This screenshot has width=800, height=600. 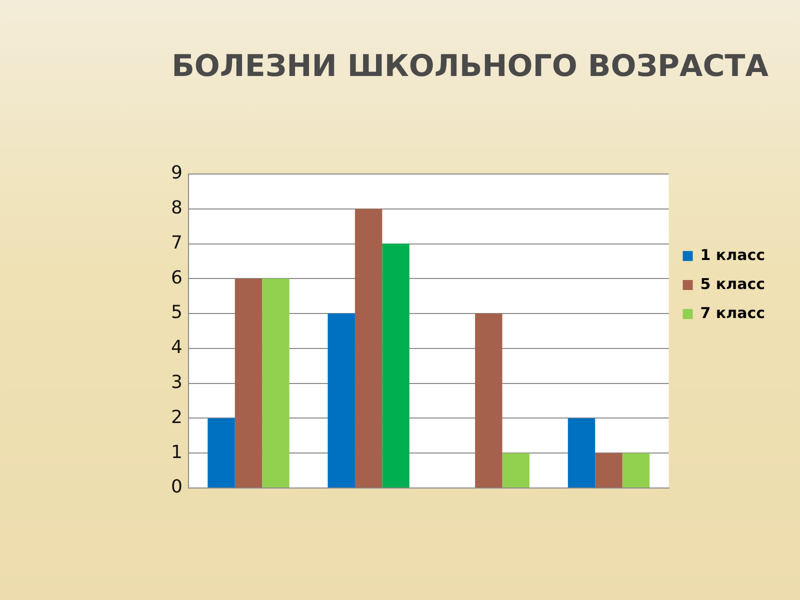 What do you see at coordinates (176, 417) in the screenshot?
I see `y-tick-label: 2` at bounding box center [176, 417].